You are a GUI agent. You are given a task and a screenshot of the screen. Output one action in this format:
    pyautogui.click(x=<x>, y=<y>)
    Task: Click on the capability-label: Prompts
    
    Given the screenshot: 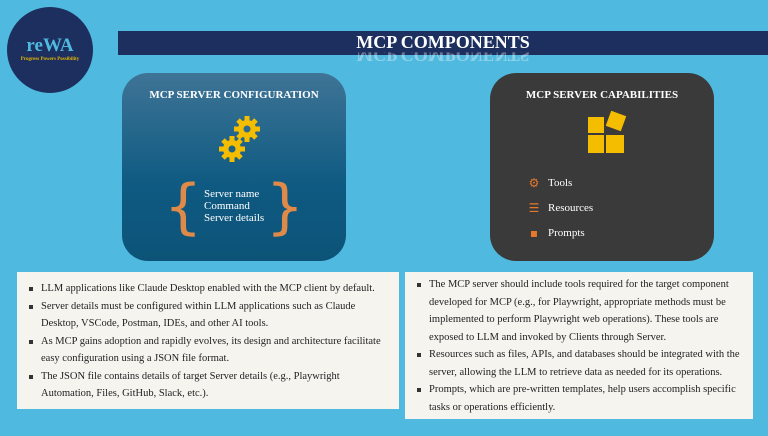 What is the action you would take?
    pyautogui.click(x=566, y=233)
    